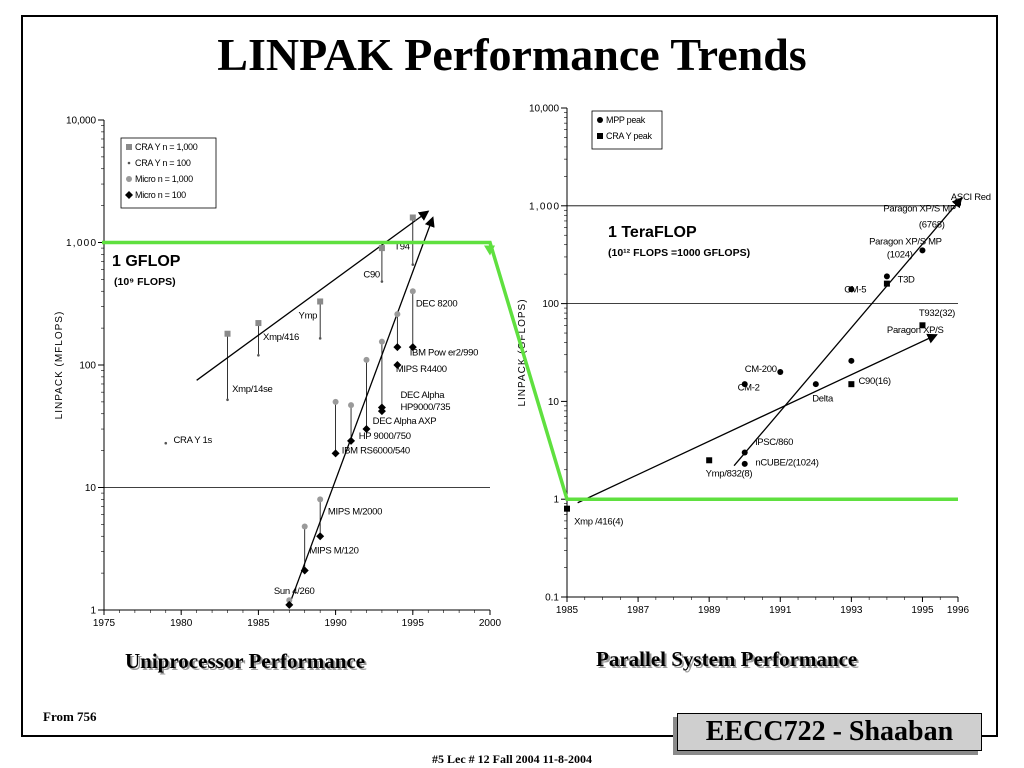 The height and width of the screenshot is (768, 1024). Describe the element at coordinates (59, 365) in the screenshot. I see `y-axis-label: LINPACK (MFLOPS)` at that location.